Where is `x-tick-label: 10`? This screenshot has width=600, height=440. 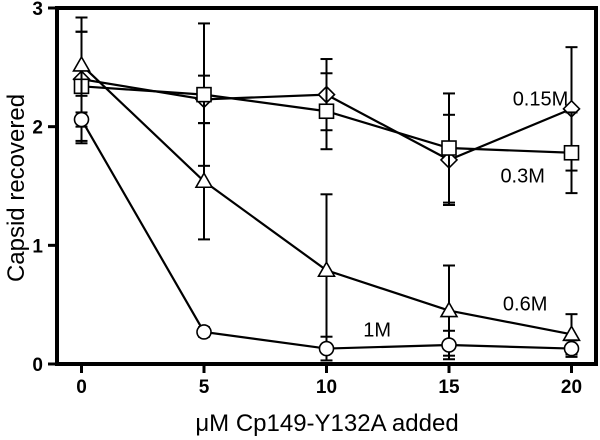
x-tick-label: 10 is located at coordinates (326, 387).